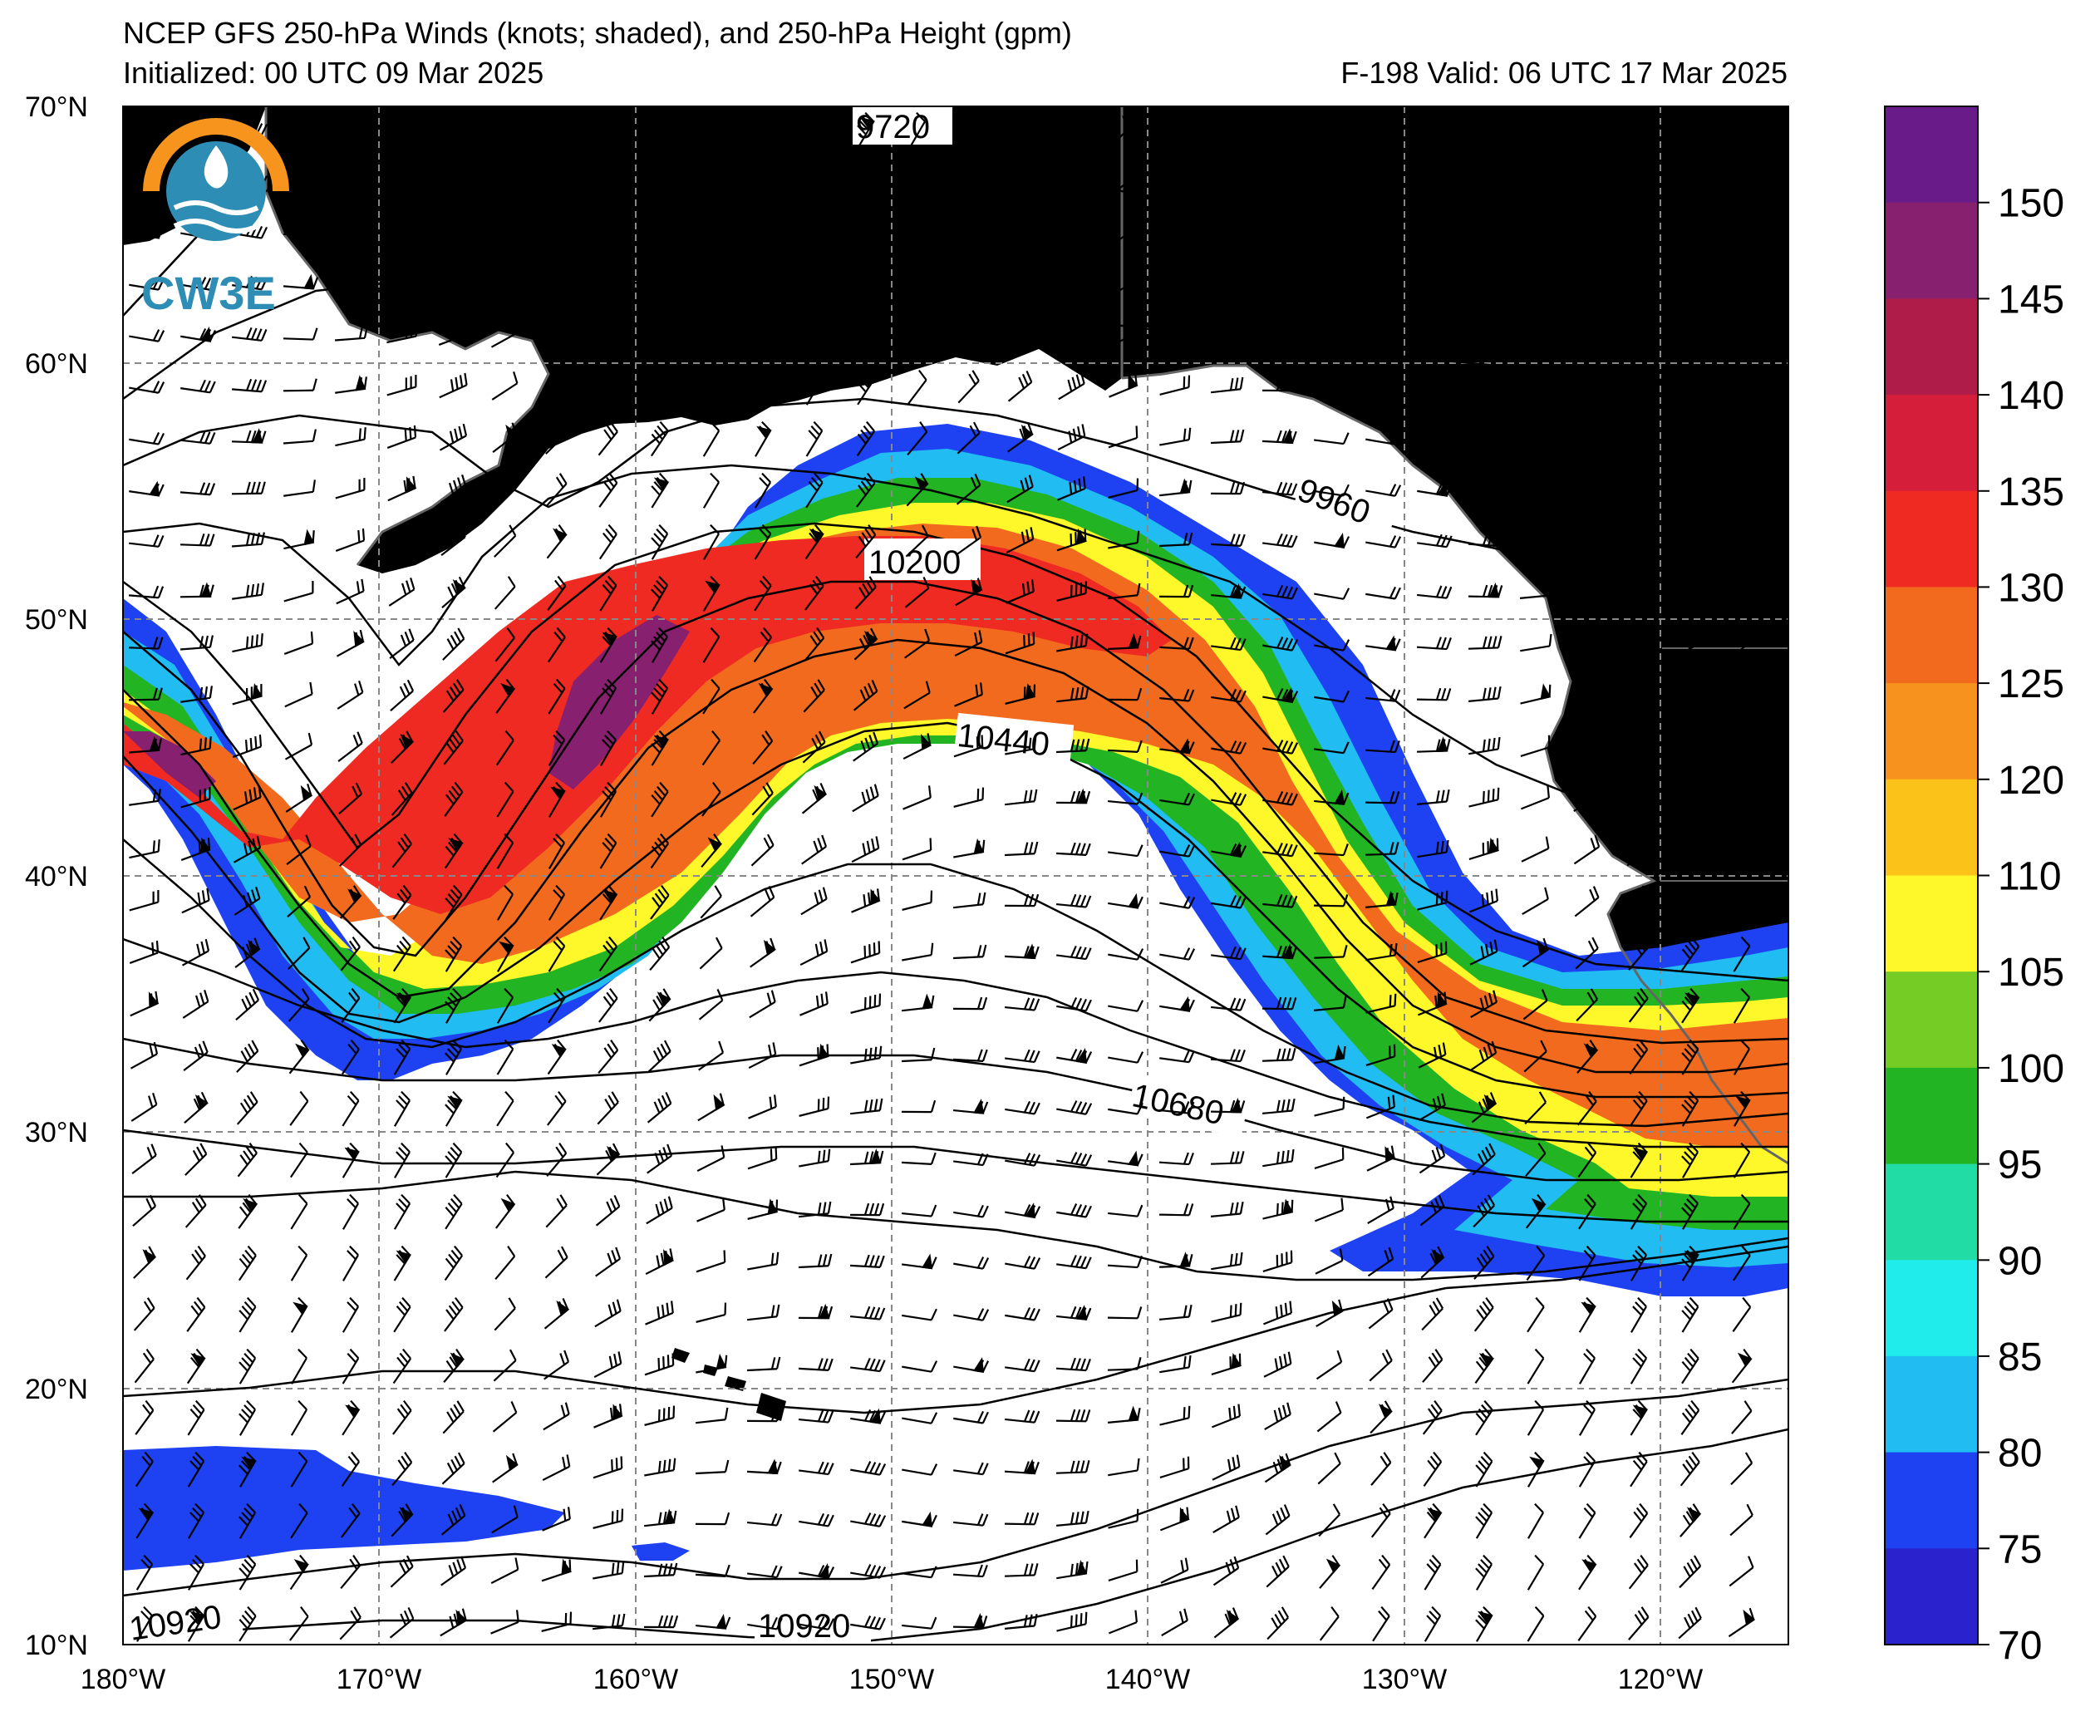 The width and height of the screenshot is (2100, 1736). Describe the element at coordinates (2031, 588) in the screenshot. I see `colorbar-tick-label: 130` at that location.